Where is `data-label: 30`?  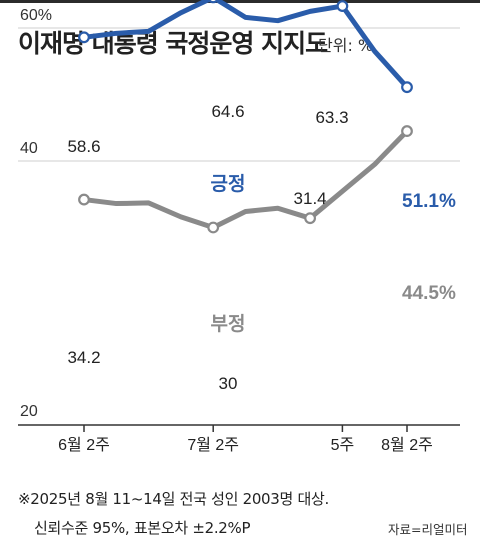
data-label: 30 is located at coordinates (228, 383).